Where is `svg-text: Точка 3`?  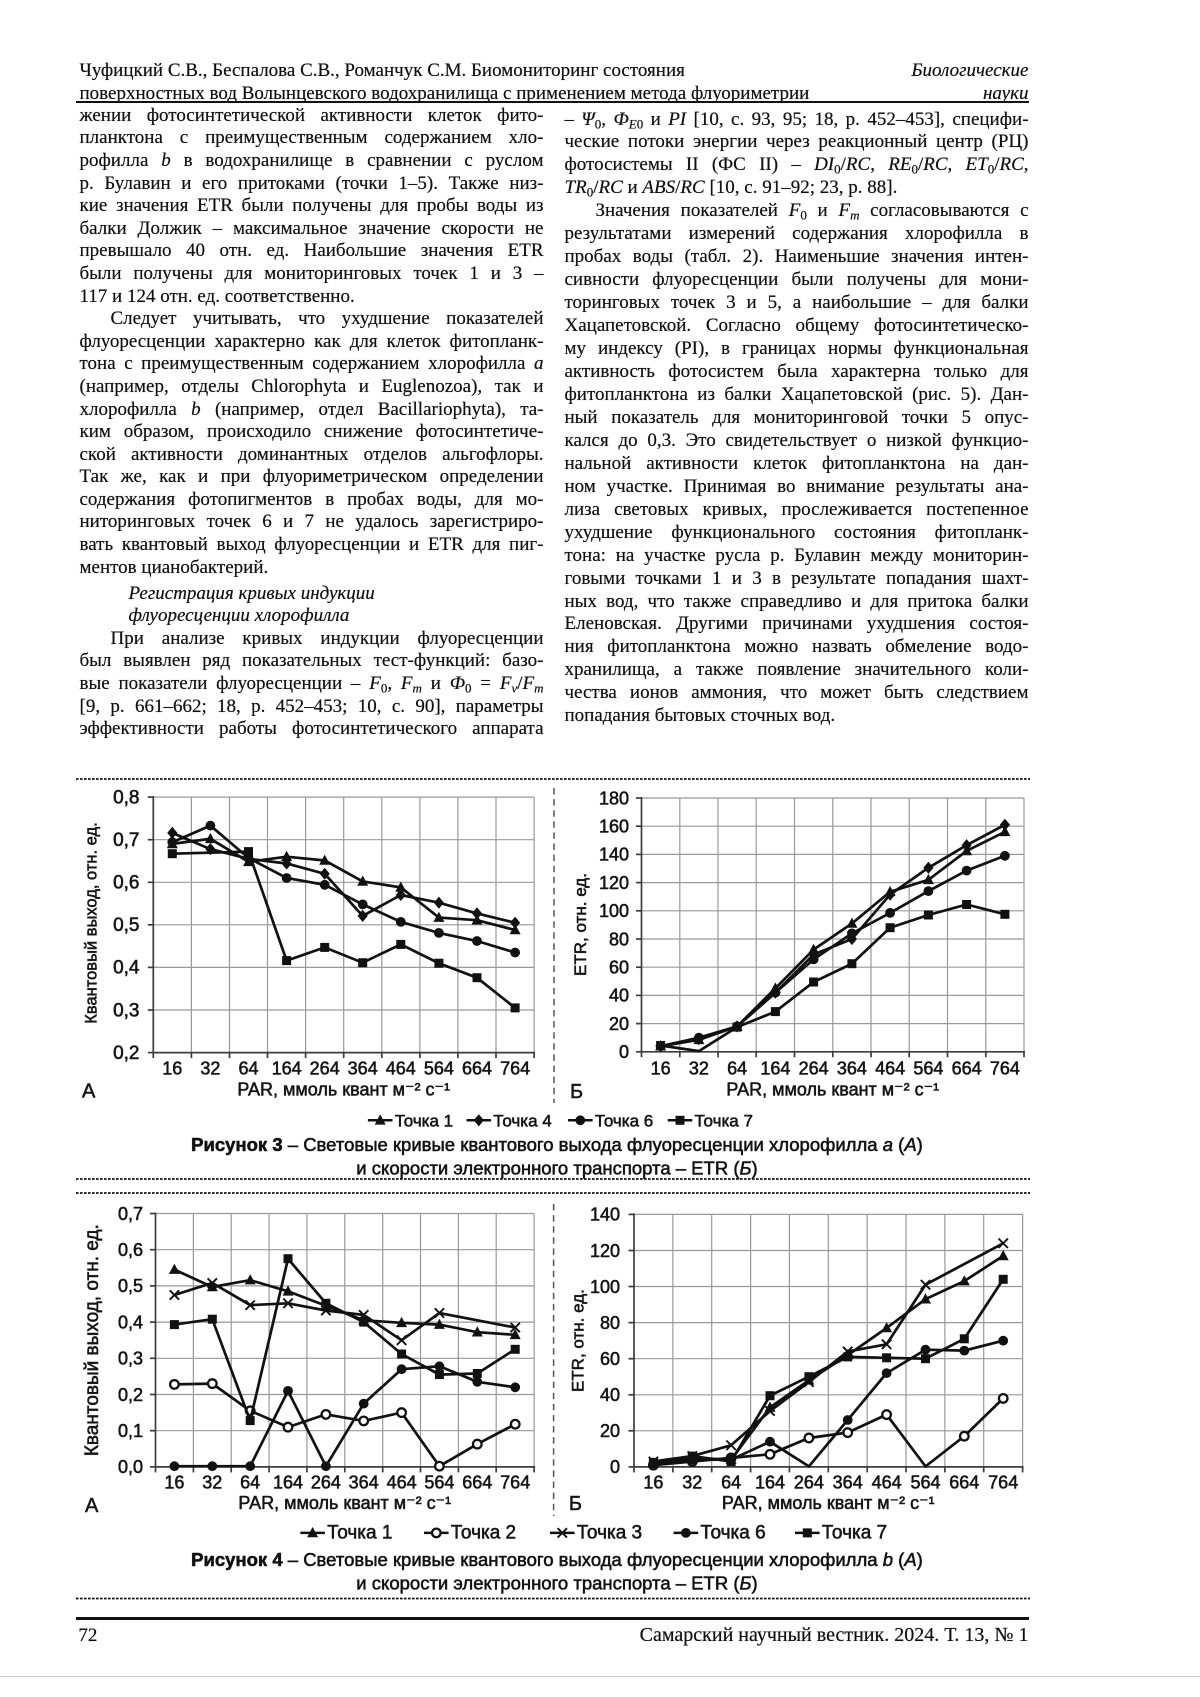
svg-text: Точка 3 is located at coordinates (609, 1533).